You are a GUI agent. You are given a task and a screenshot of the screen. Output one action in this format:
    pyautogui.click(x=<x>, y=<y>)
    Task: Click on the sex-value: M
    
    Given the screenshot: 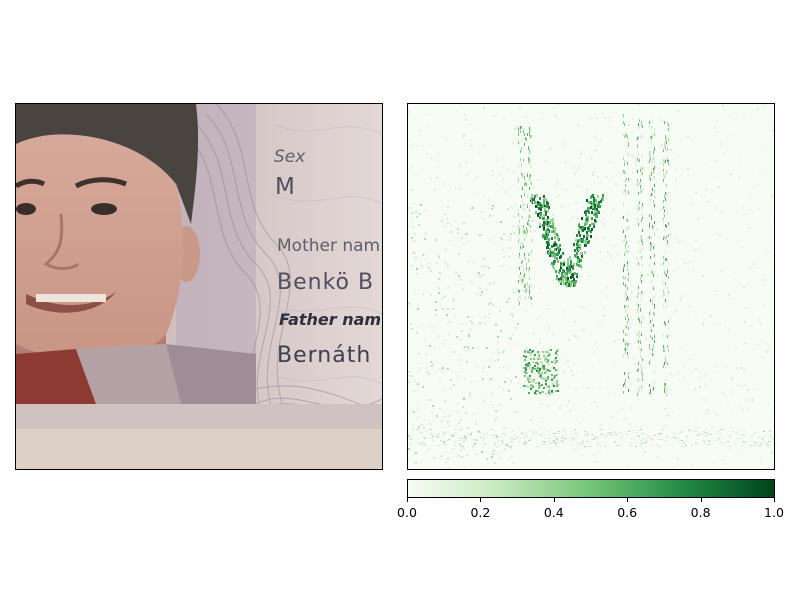 What is the action you would take?
    pyautogui.click(x=285, y=187)
    